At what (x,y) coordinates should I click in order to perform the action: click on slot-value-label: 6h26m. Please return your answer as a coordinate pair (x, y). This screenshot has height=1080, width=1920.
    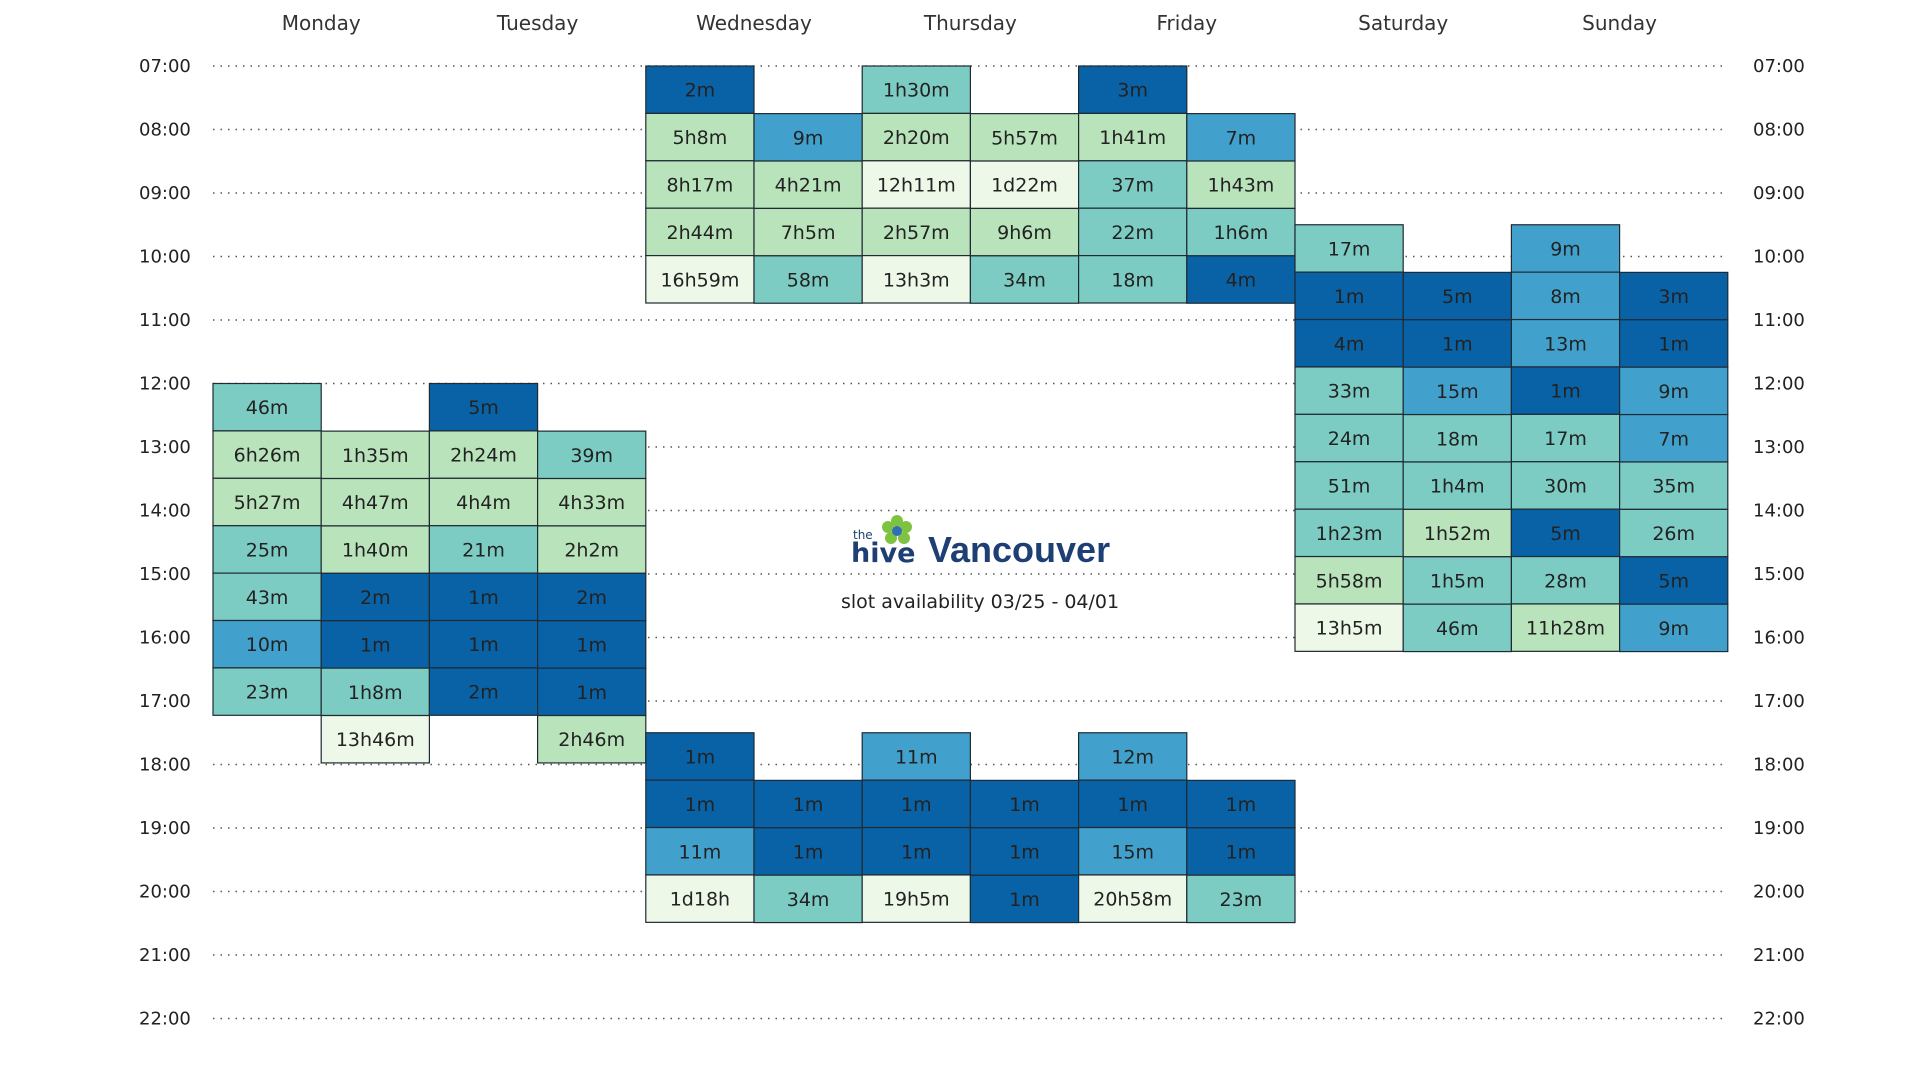
    Looking at the image, I should click on (267, 456).